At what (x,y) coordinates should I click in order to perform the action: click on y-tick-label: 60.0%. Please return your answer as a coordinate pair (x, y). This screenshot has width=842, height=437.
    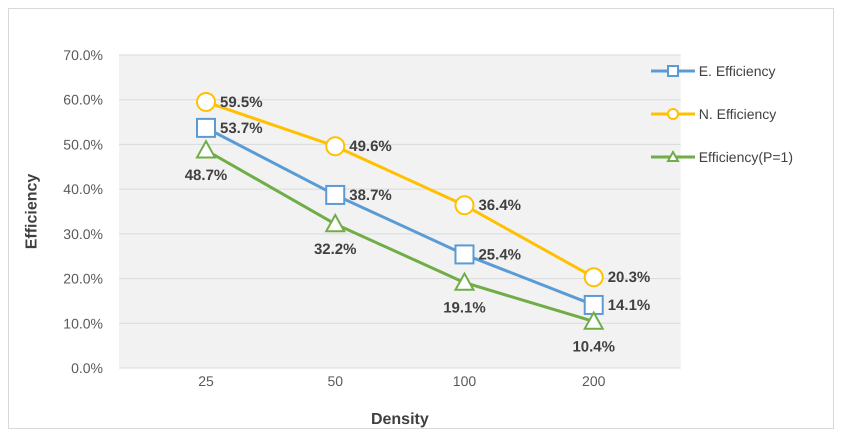
    Looking at the image, I should click on (83, 100).